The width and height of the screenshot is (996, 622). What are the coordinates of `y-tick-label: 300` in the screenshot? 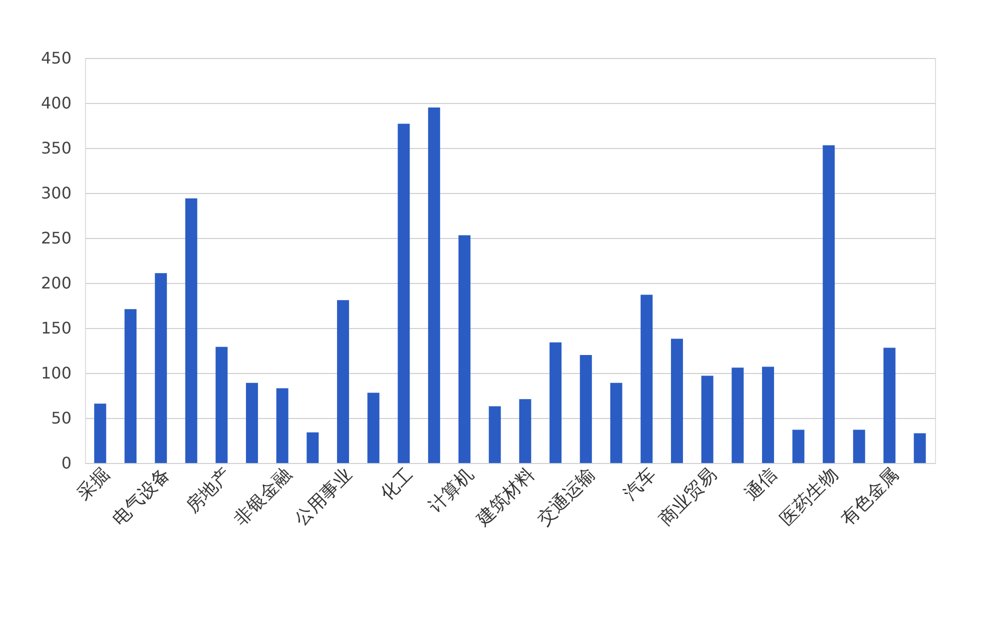 It's located at (56, 193).